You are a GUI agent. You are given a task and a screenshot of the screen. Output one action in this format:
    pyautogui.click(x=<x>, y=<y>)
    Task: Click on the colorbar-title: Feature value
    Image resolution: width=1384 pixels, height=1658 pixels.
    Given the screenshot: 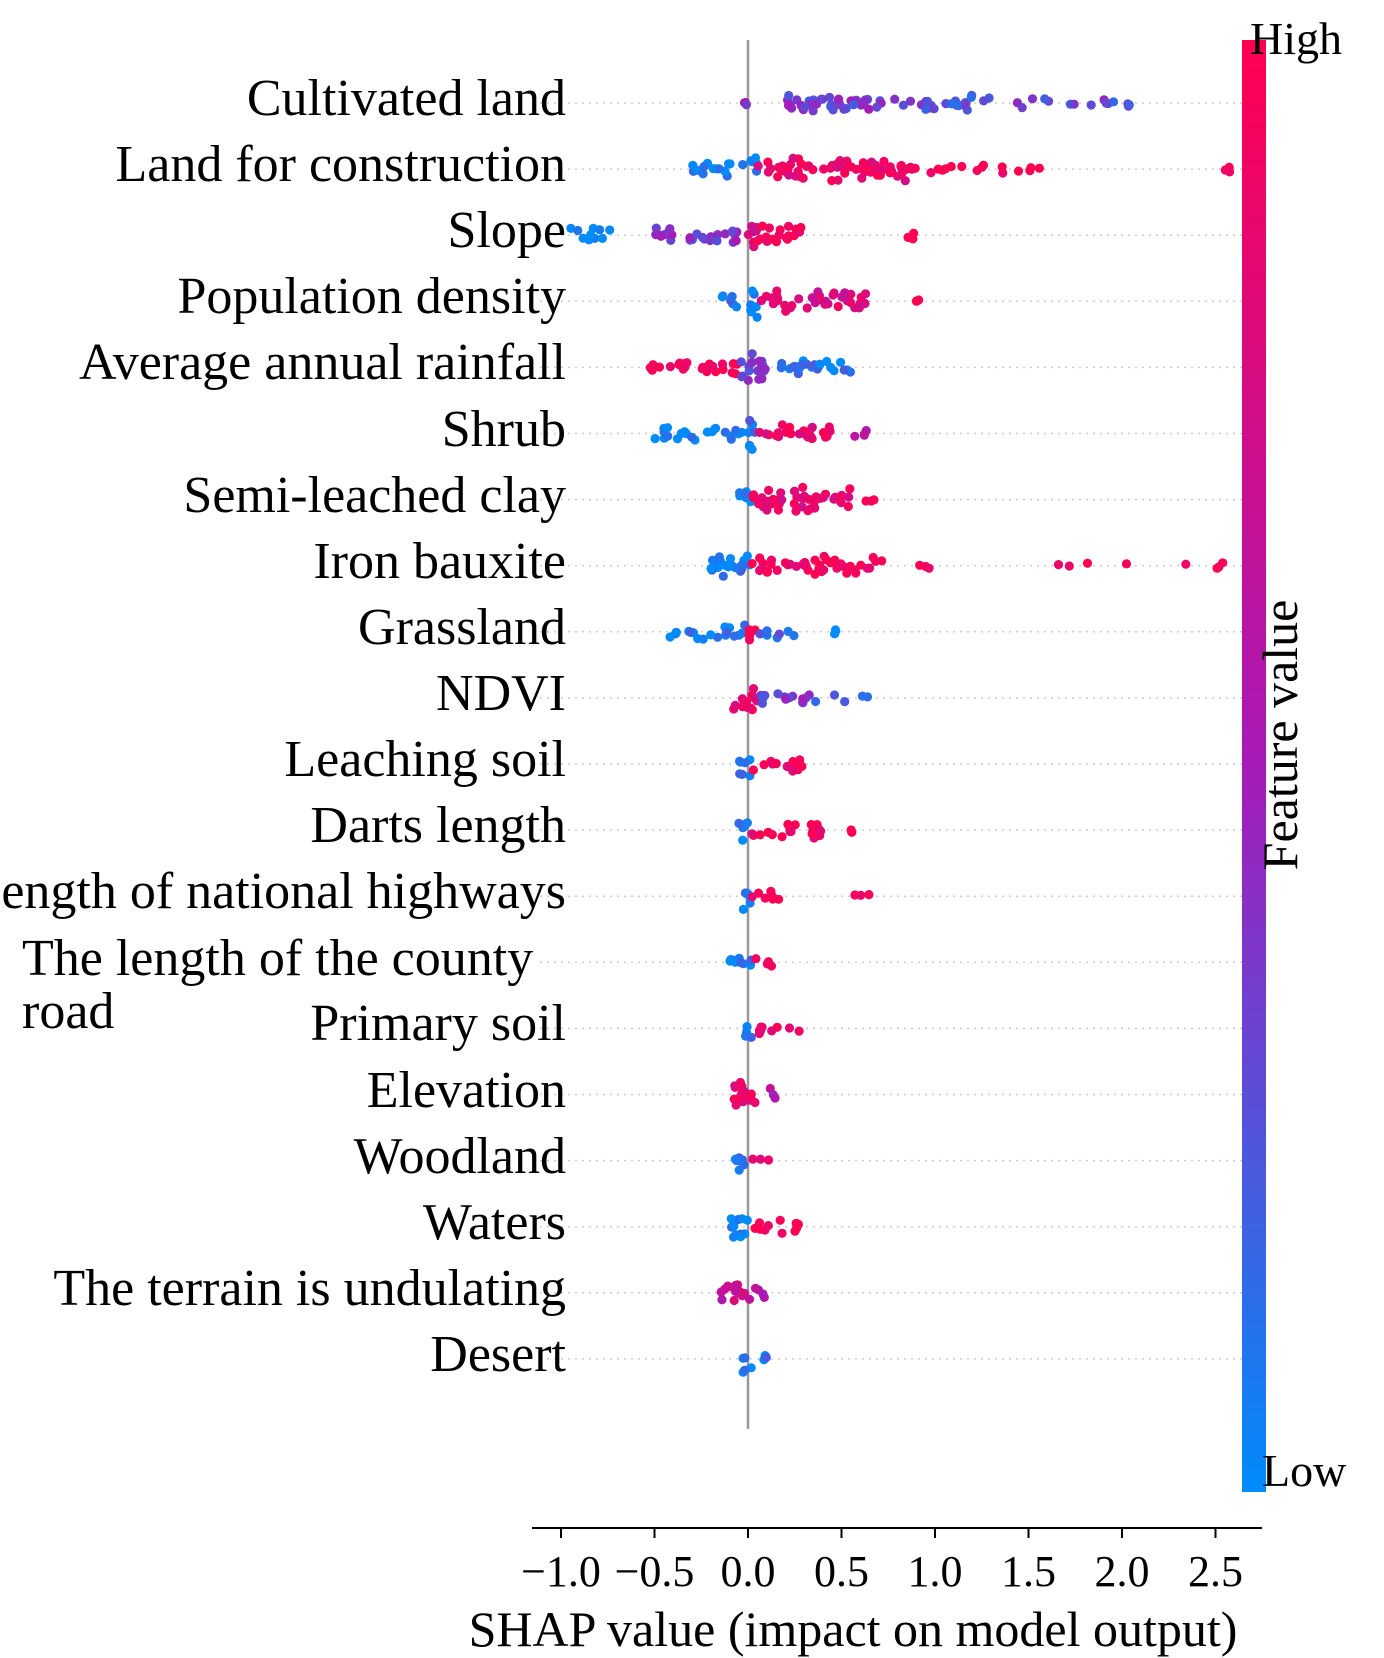 What is the action you would take?
    pyautogui.click(x=1280, y=735)
    